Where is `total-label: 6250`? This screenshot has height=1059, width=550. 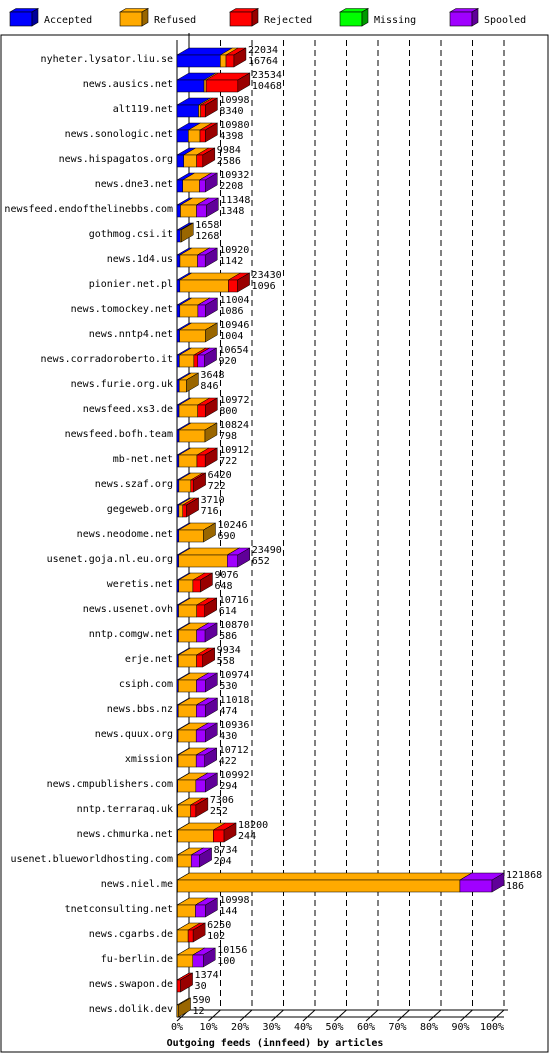 total-label: 6250 is located at coordinates (219, 925).